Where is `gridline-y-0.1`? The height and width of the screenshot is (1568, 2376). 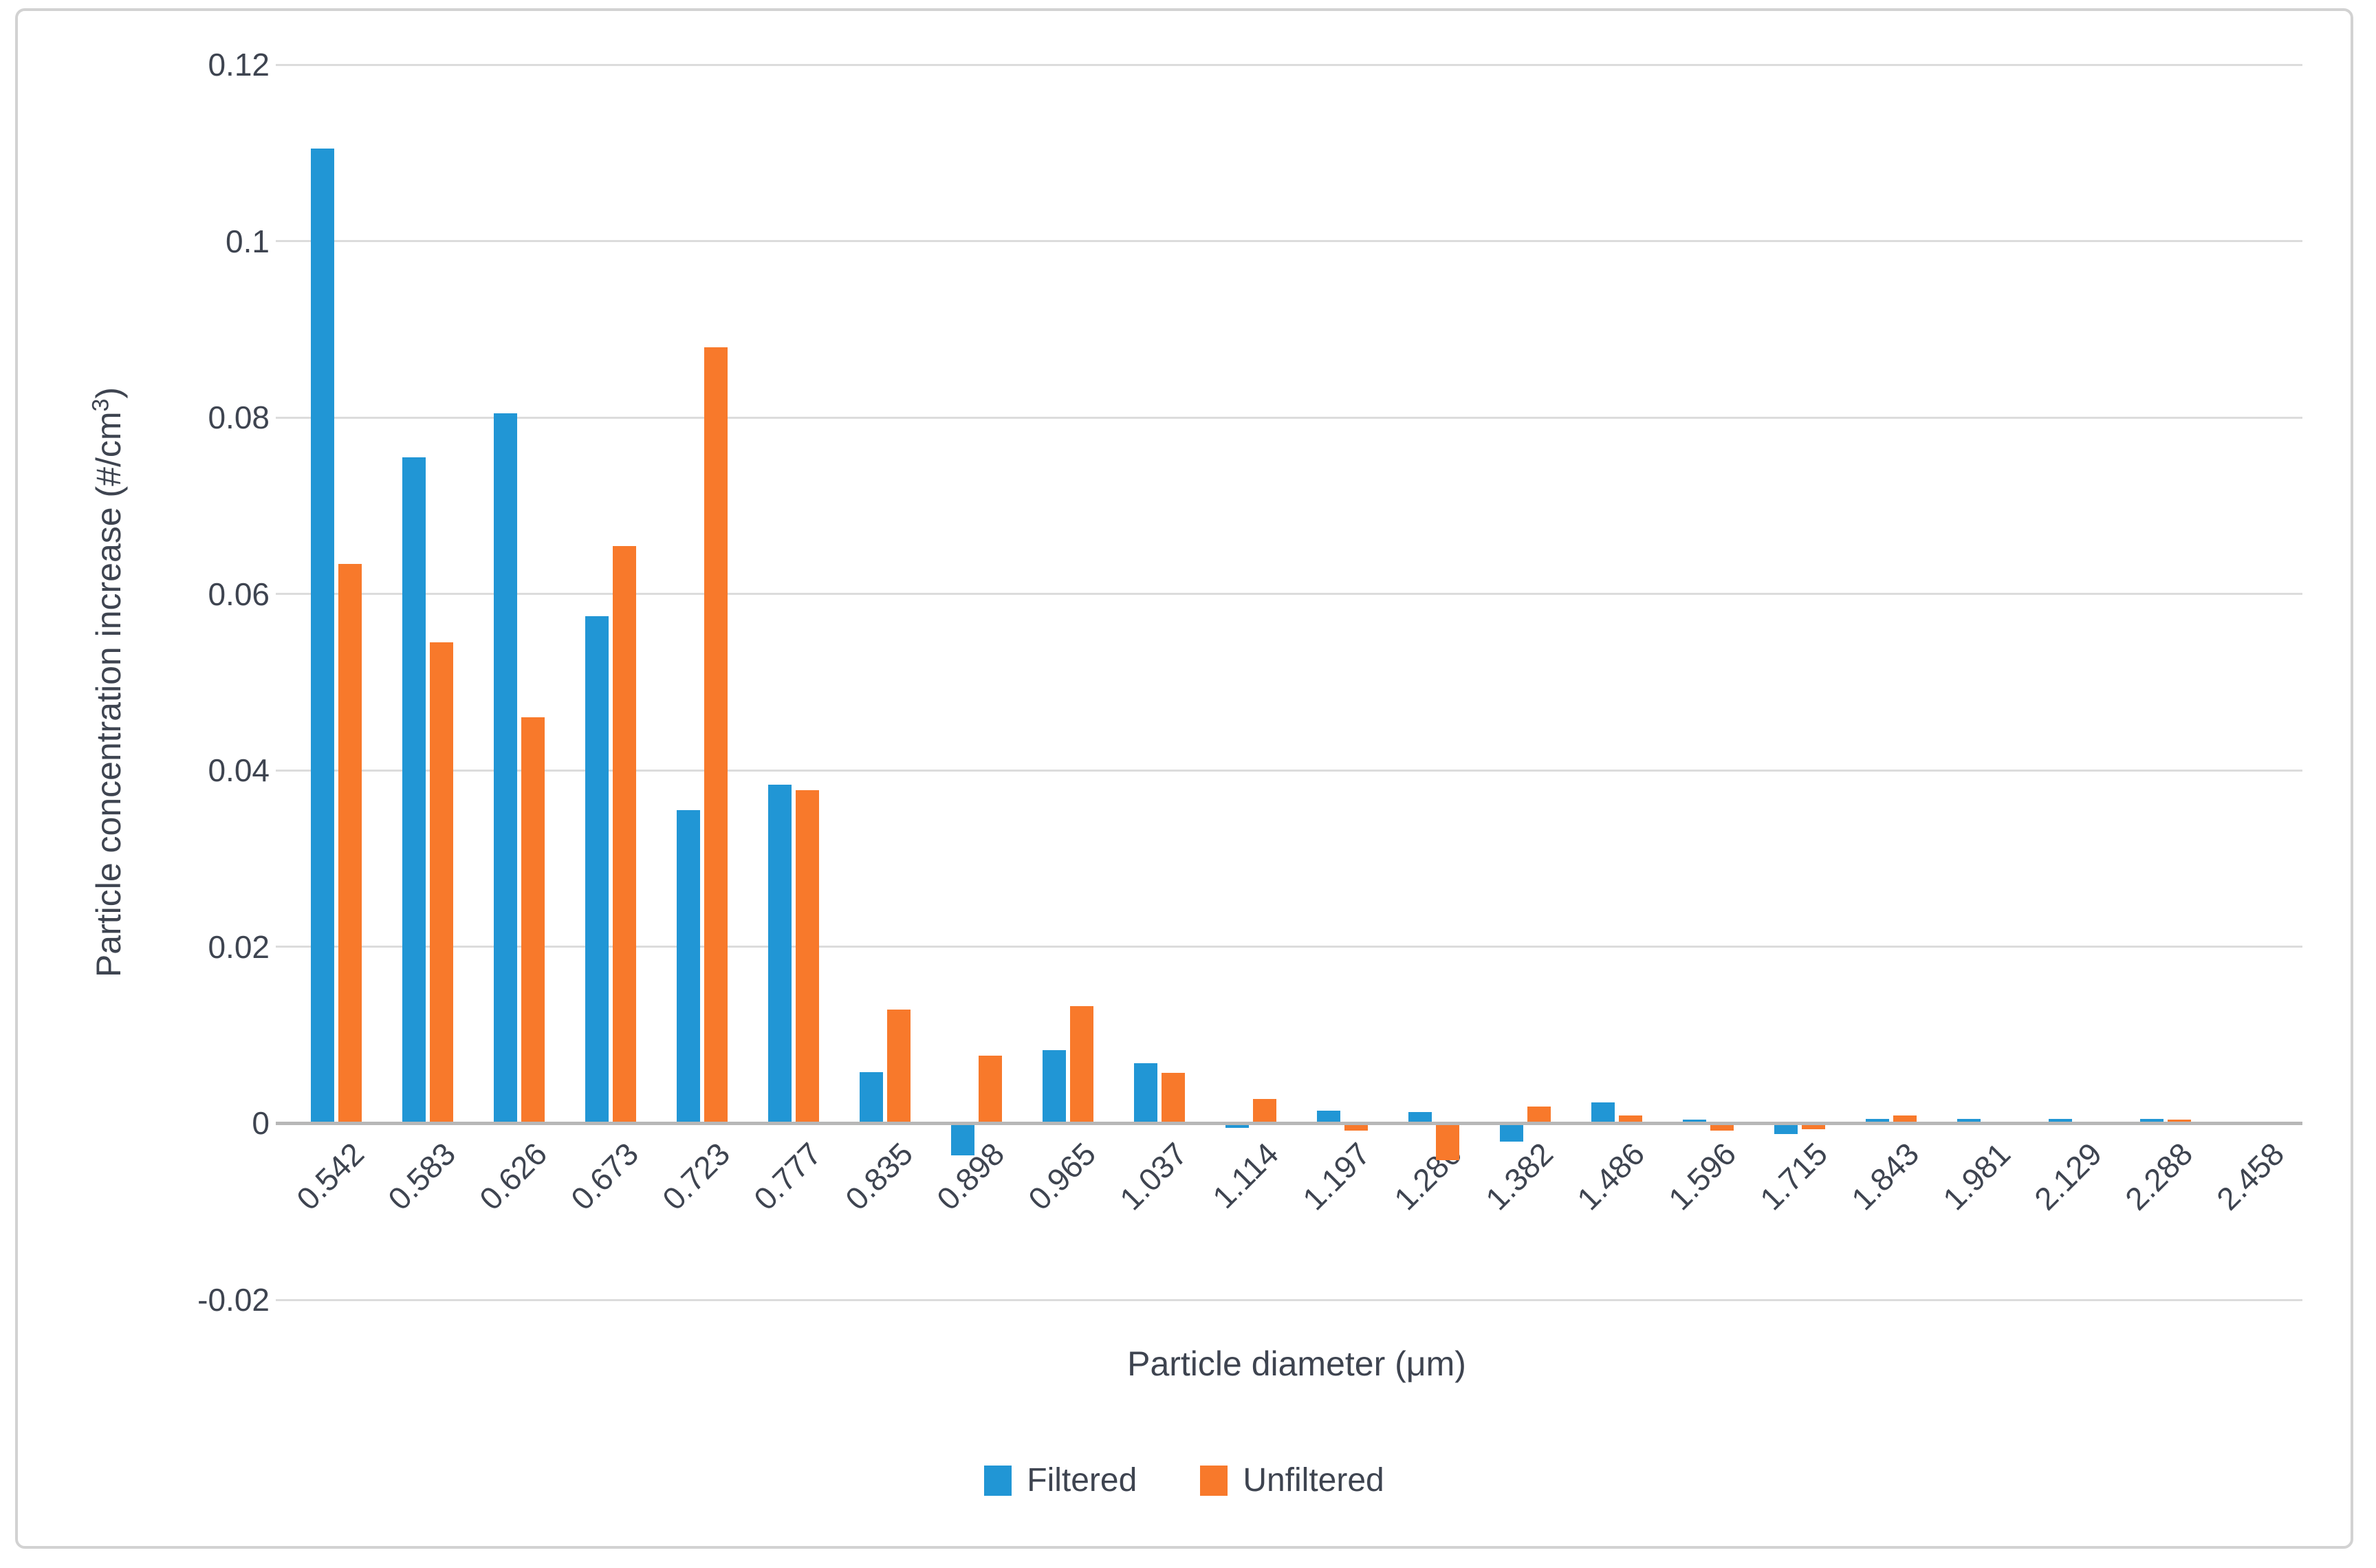 gridline-y-0.1 is located at coordinates (1289, 241).